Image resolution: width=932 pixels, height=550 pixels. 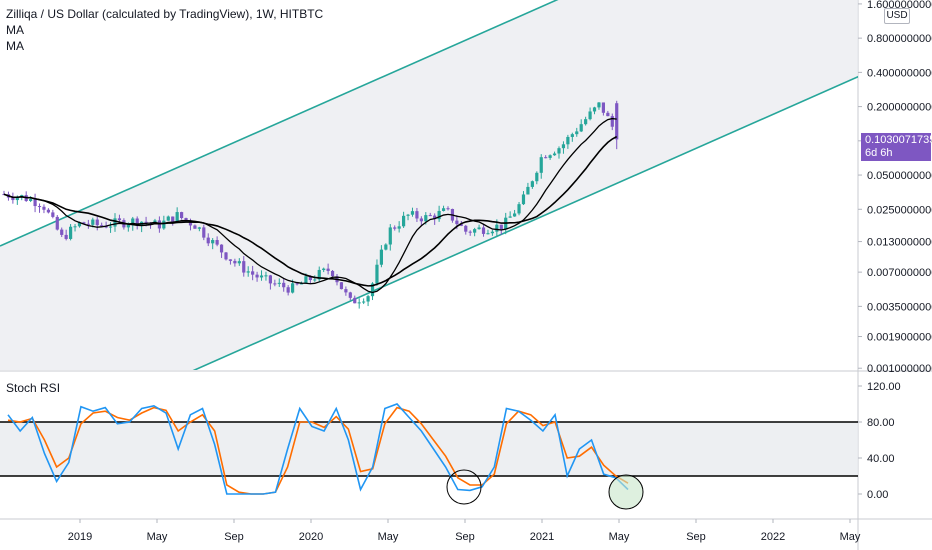 I want to click on last-price-badge: 0.1030071735 6d 6h, so click(x=896, y=147).